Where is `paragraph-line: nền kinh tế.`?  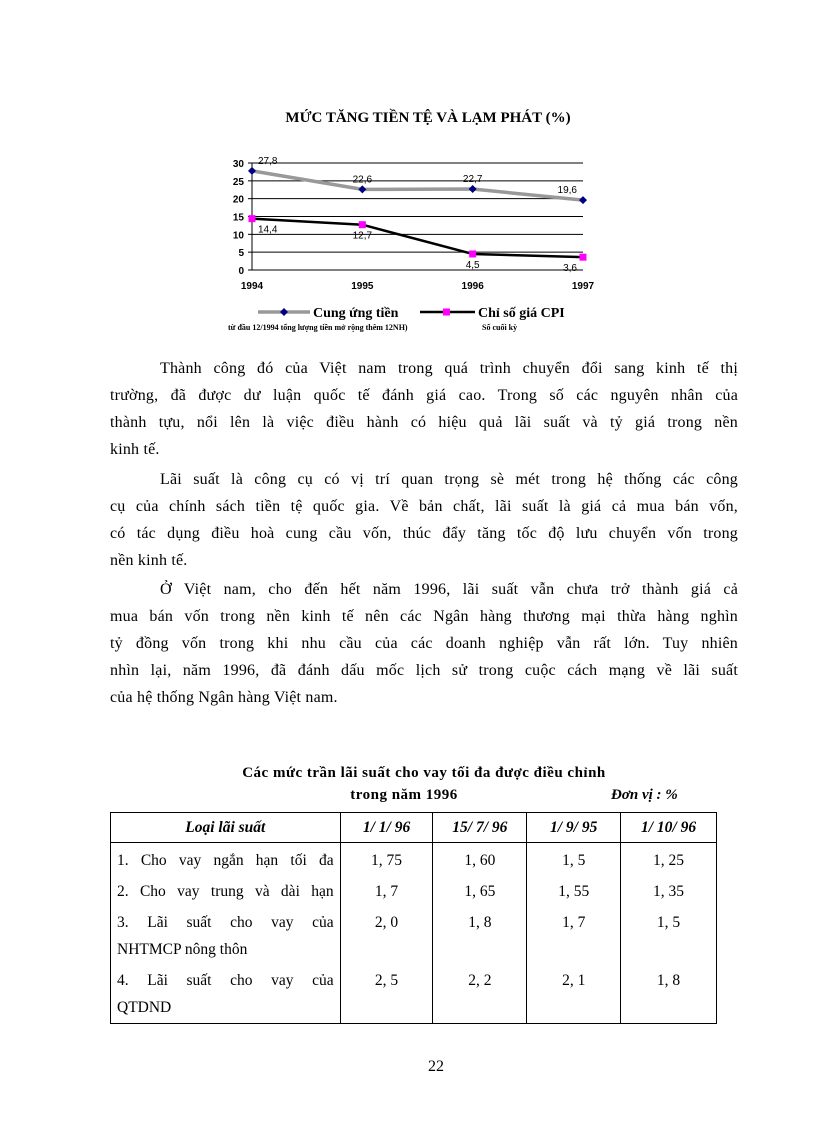 paragraph-line: nền kinh tế. is located at coordinates (149, 560).